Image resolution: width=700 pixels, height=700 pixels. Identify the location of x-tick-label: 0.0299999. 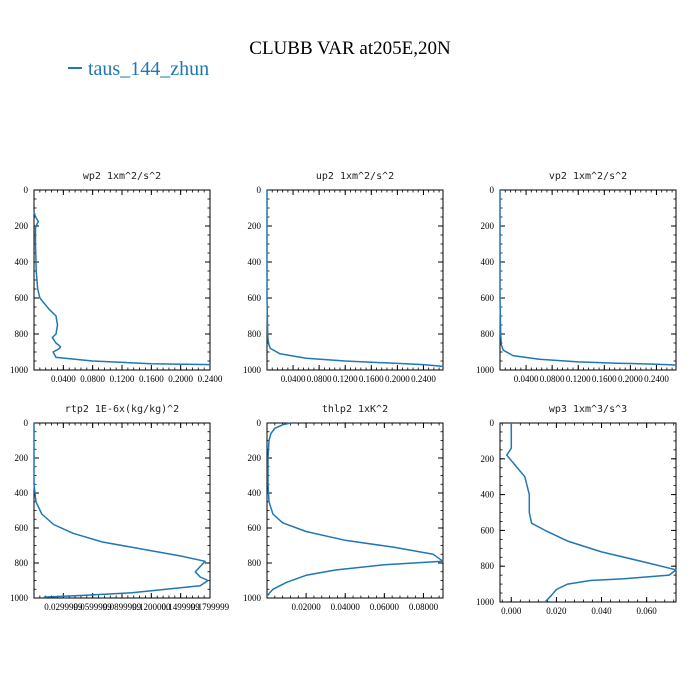
(63, 607).